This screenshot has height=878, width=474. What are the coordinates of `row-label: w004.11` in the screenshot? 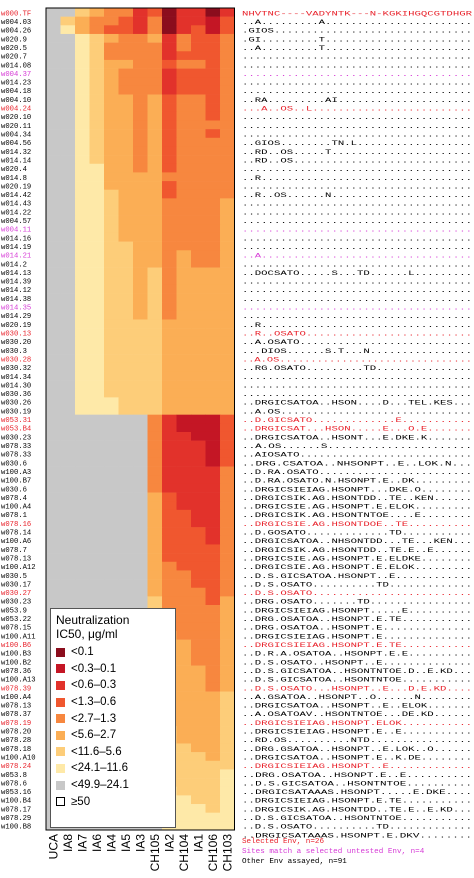 It's located at (16, 231).